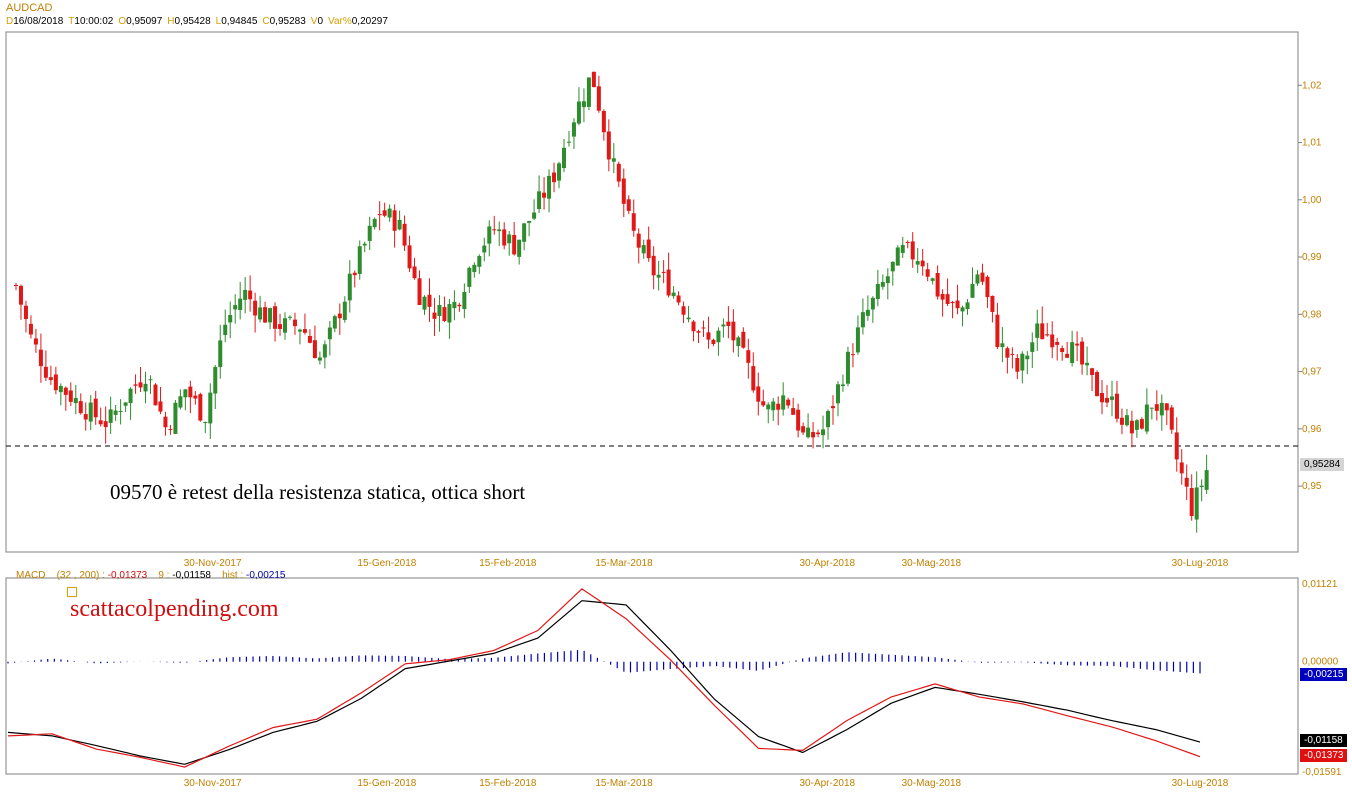 The height and width of the screenshot is (800, 1352). Describe the element at coordinates (320, 21) in the screenshot. I see `ohlc-value-6: 0` at that location.